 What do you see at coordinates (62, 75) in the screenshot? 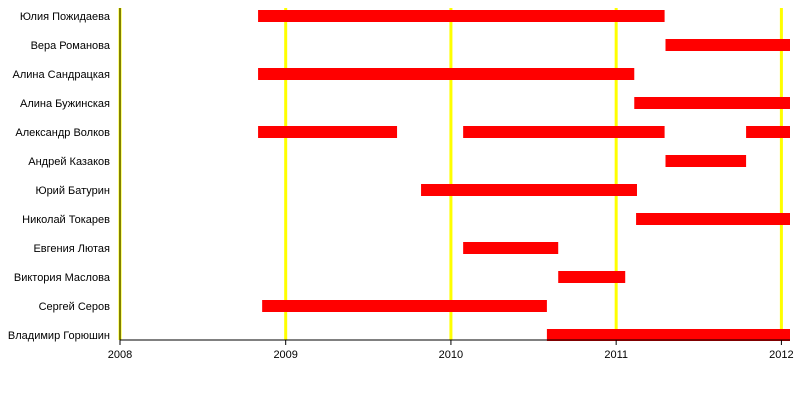
I see `row-label: Алина Сандрацкая` at bounding box center [62, 75].